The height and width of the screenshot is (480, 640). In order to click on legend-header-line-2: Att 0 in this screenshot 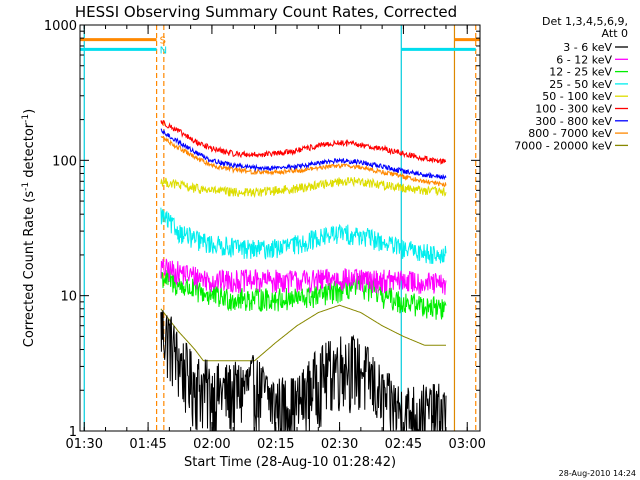, I will do `click(615, 33)`.